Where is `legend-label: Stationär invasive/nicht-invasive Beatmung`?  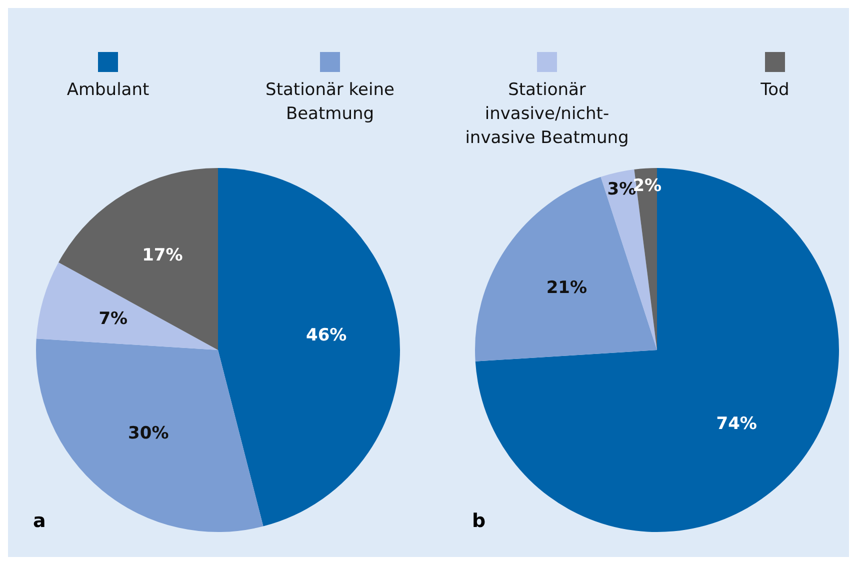 legend-label: Stationär invasive/nicht-invasive Beatmung is located at coordinates (547, 114).